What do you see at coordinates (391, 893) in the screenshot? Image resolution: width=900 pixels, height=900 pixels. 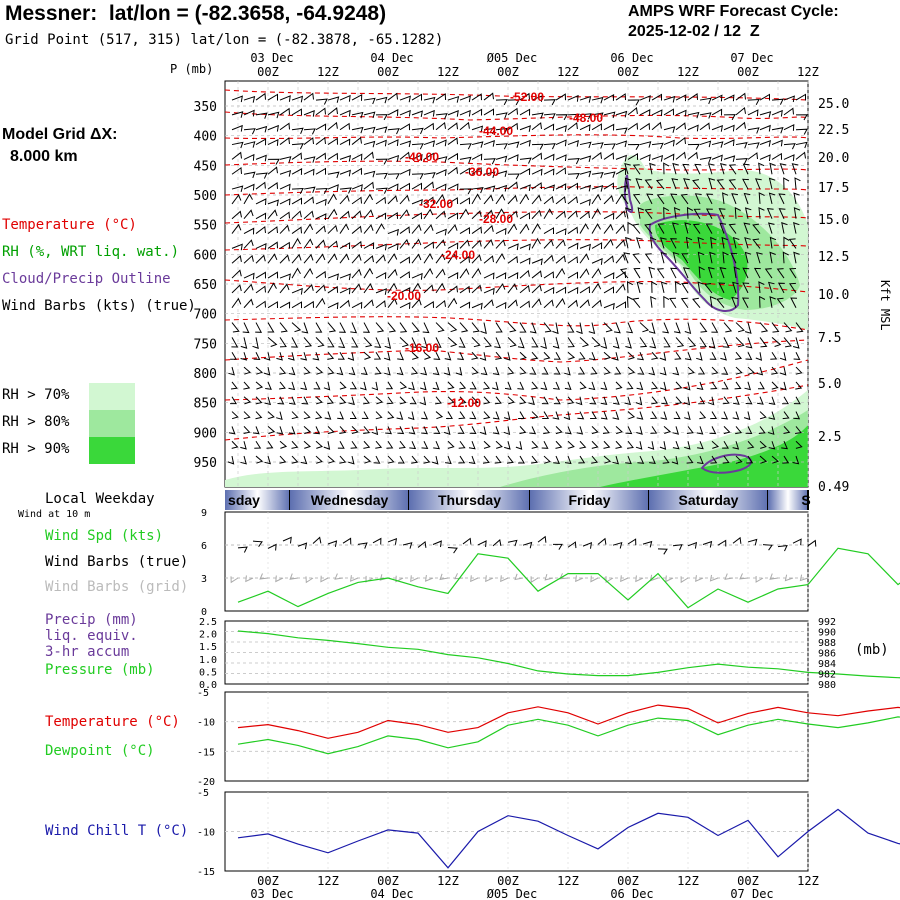 I see `date-tick-bottom: 04 Dec` at bounding box center [391, 893].